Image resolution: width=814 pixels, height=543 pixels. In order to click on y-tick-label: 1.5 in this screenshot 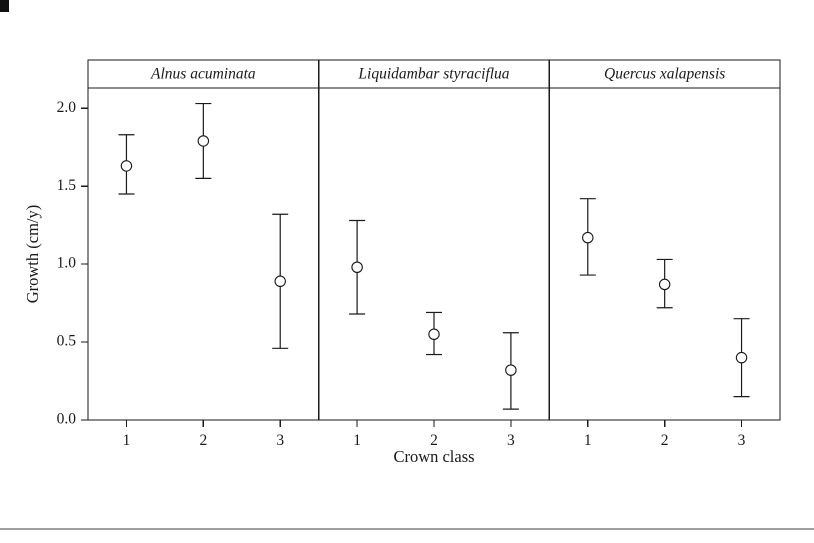, I will do `click(67, 185)`.